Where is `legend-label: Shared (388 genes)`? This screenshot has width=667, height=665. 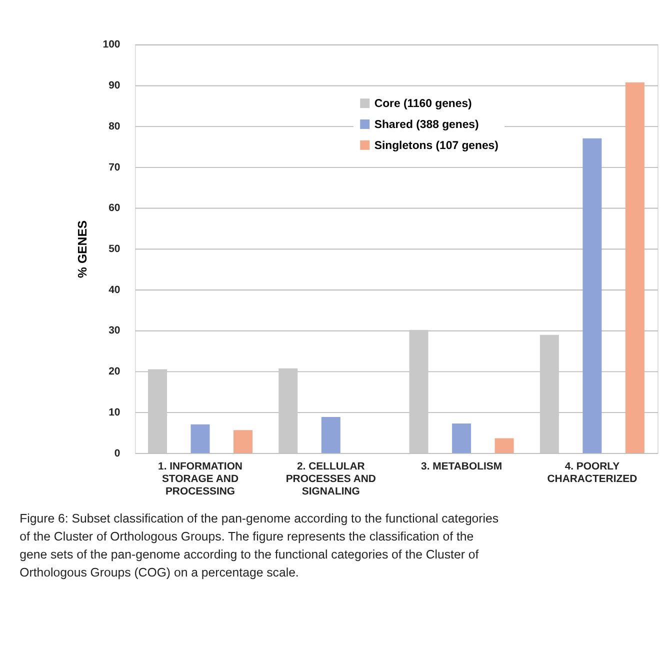 legend-label: Shared (388 genes) is located at coordinates (427, 125).